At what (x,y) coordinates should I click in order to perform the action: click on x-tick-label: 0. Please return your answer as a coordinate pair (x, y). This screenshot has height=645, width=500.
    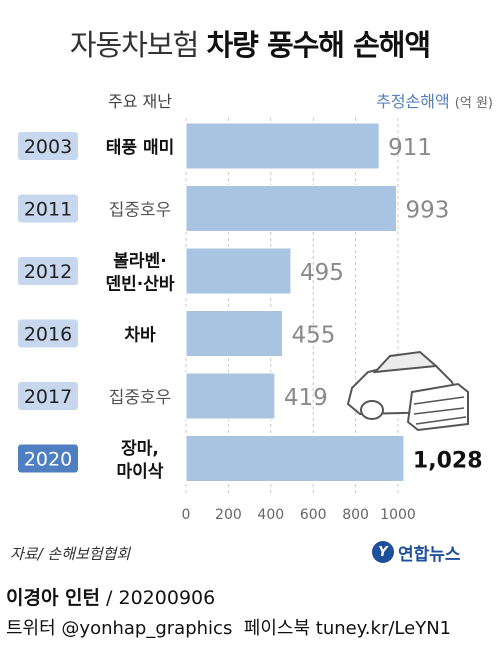
    Looking at the image, I should click on (186, 515).